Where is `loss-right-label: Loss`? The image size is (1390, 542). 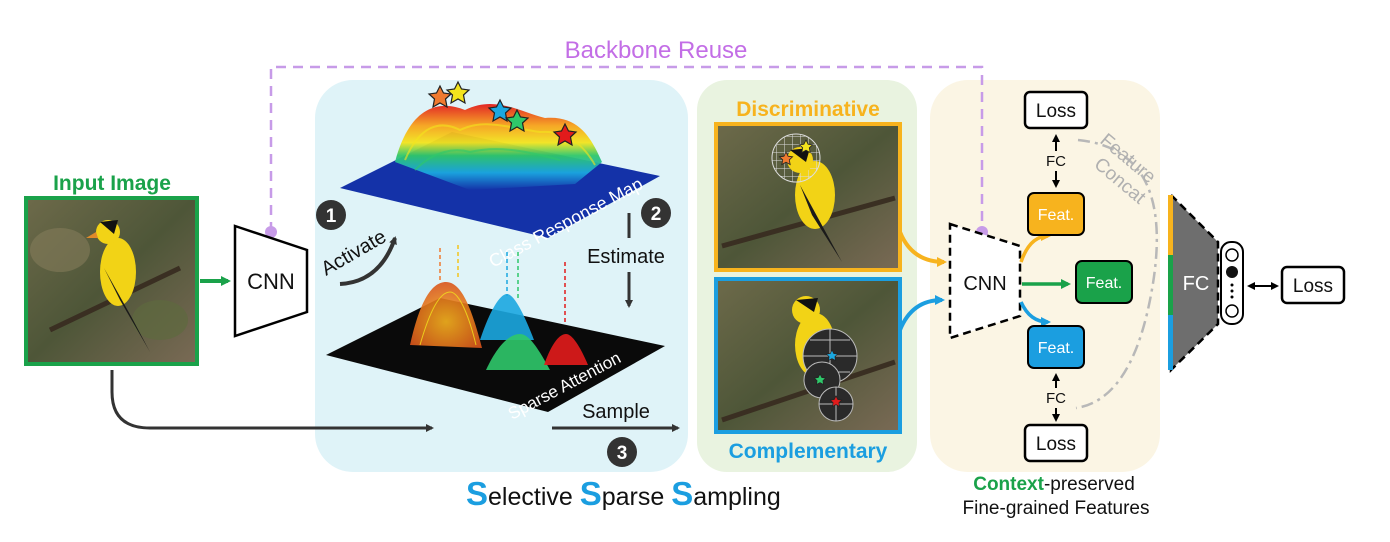
loss-right-label: Loss is located at coordinates (1313, 286).